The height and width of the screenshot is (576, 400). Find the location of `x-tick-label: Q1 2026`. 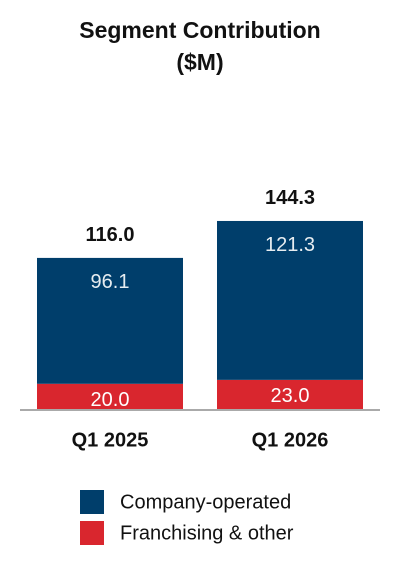

x-tick-label: Q1 2026 is located at coordinates (290, 440).